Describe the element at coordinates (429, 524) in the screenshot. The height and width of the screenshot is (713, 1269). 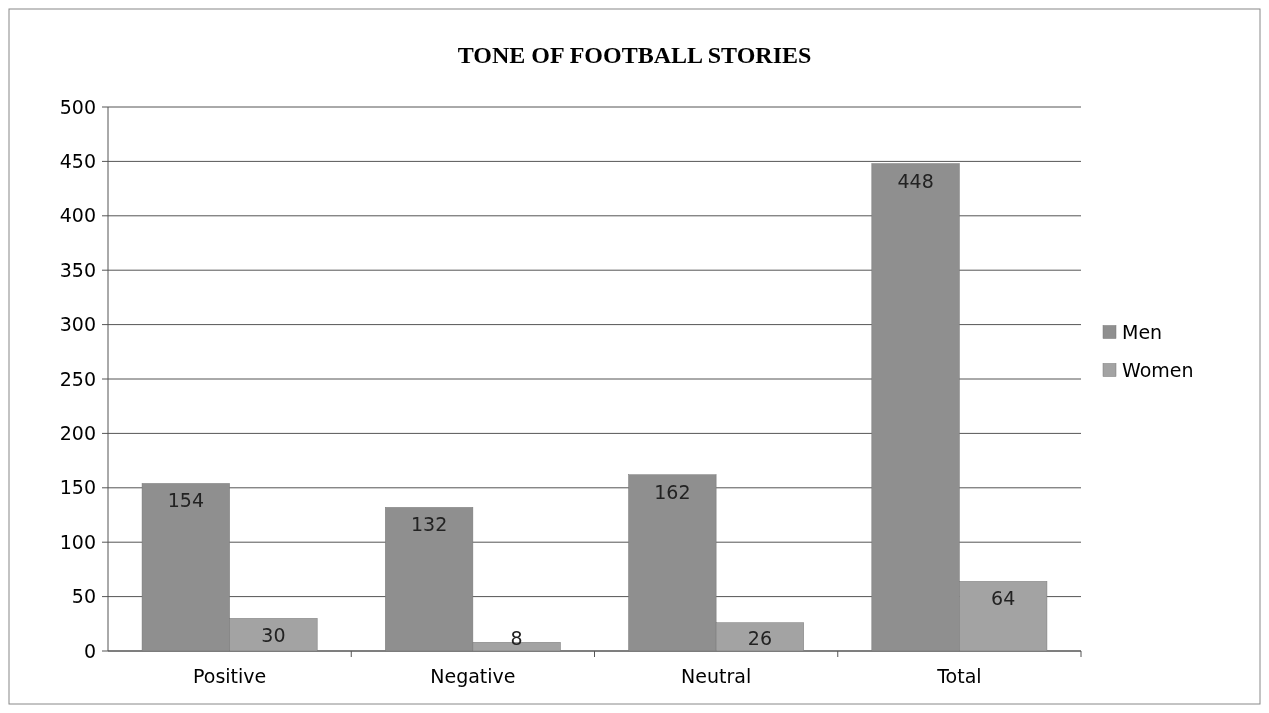
I see `data-label: 132` at that location.